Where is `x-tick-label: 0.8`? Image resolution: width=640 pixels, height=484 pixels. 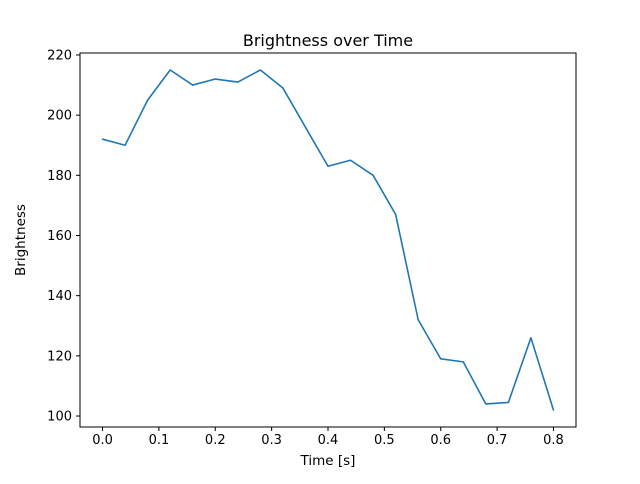
x-tick-label: 0.8 is located at coordinates (553, 440).